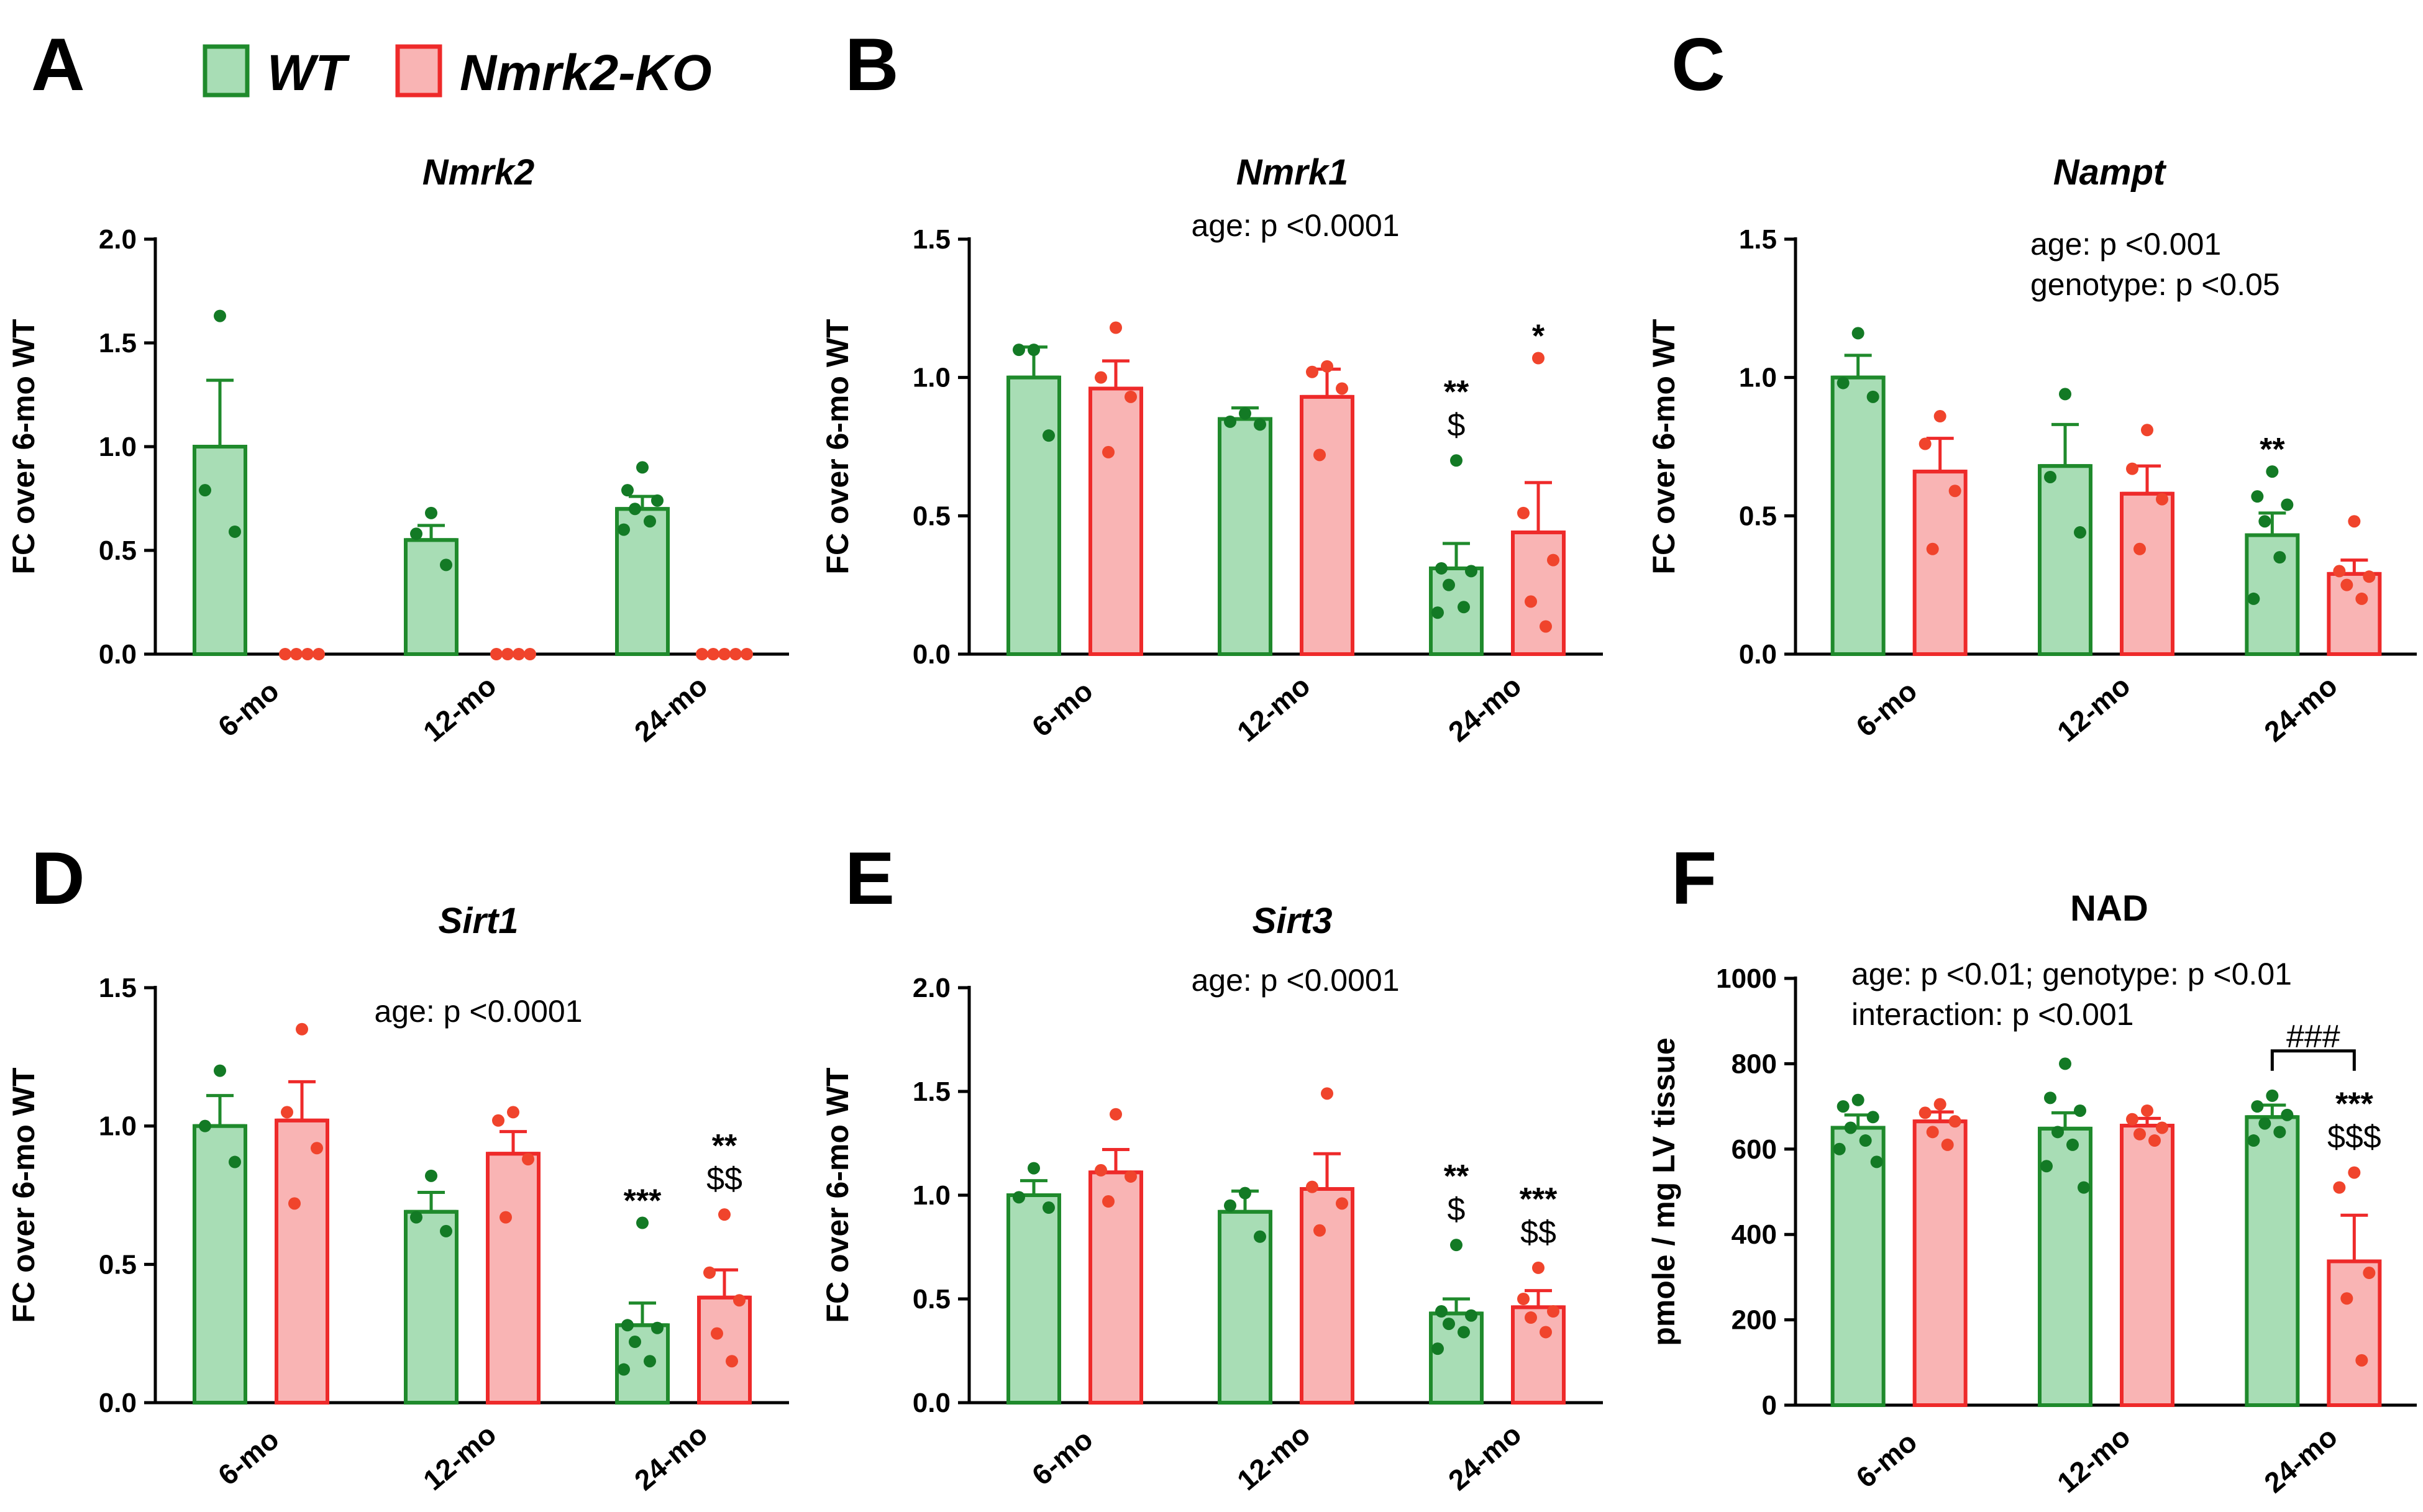  I want to click on y-tick-label: 1.0, so click(932, 1195).